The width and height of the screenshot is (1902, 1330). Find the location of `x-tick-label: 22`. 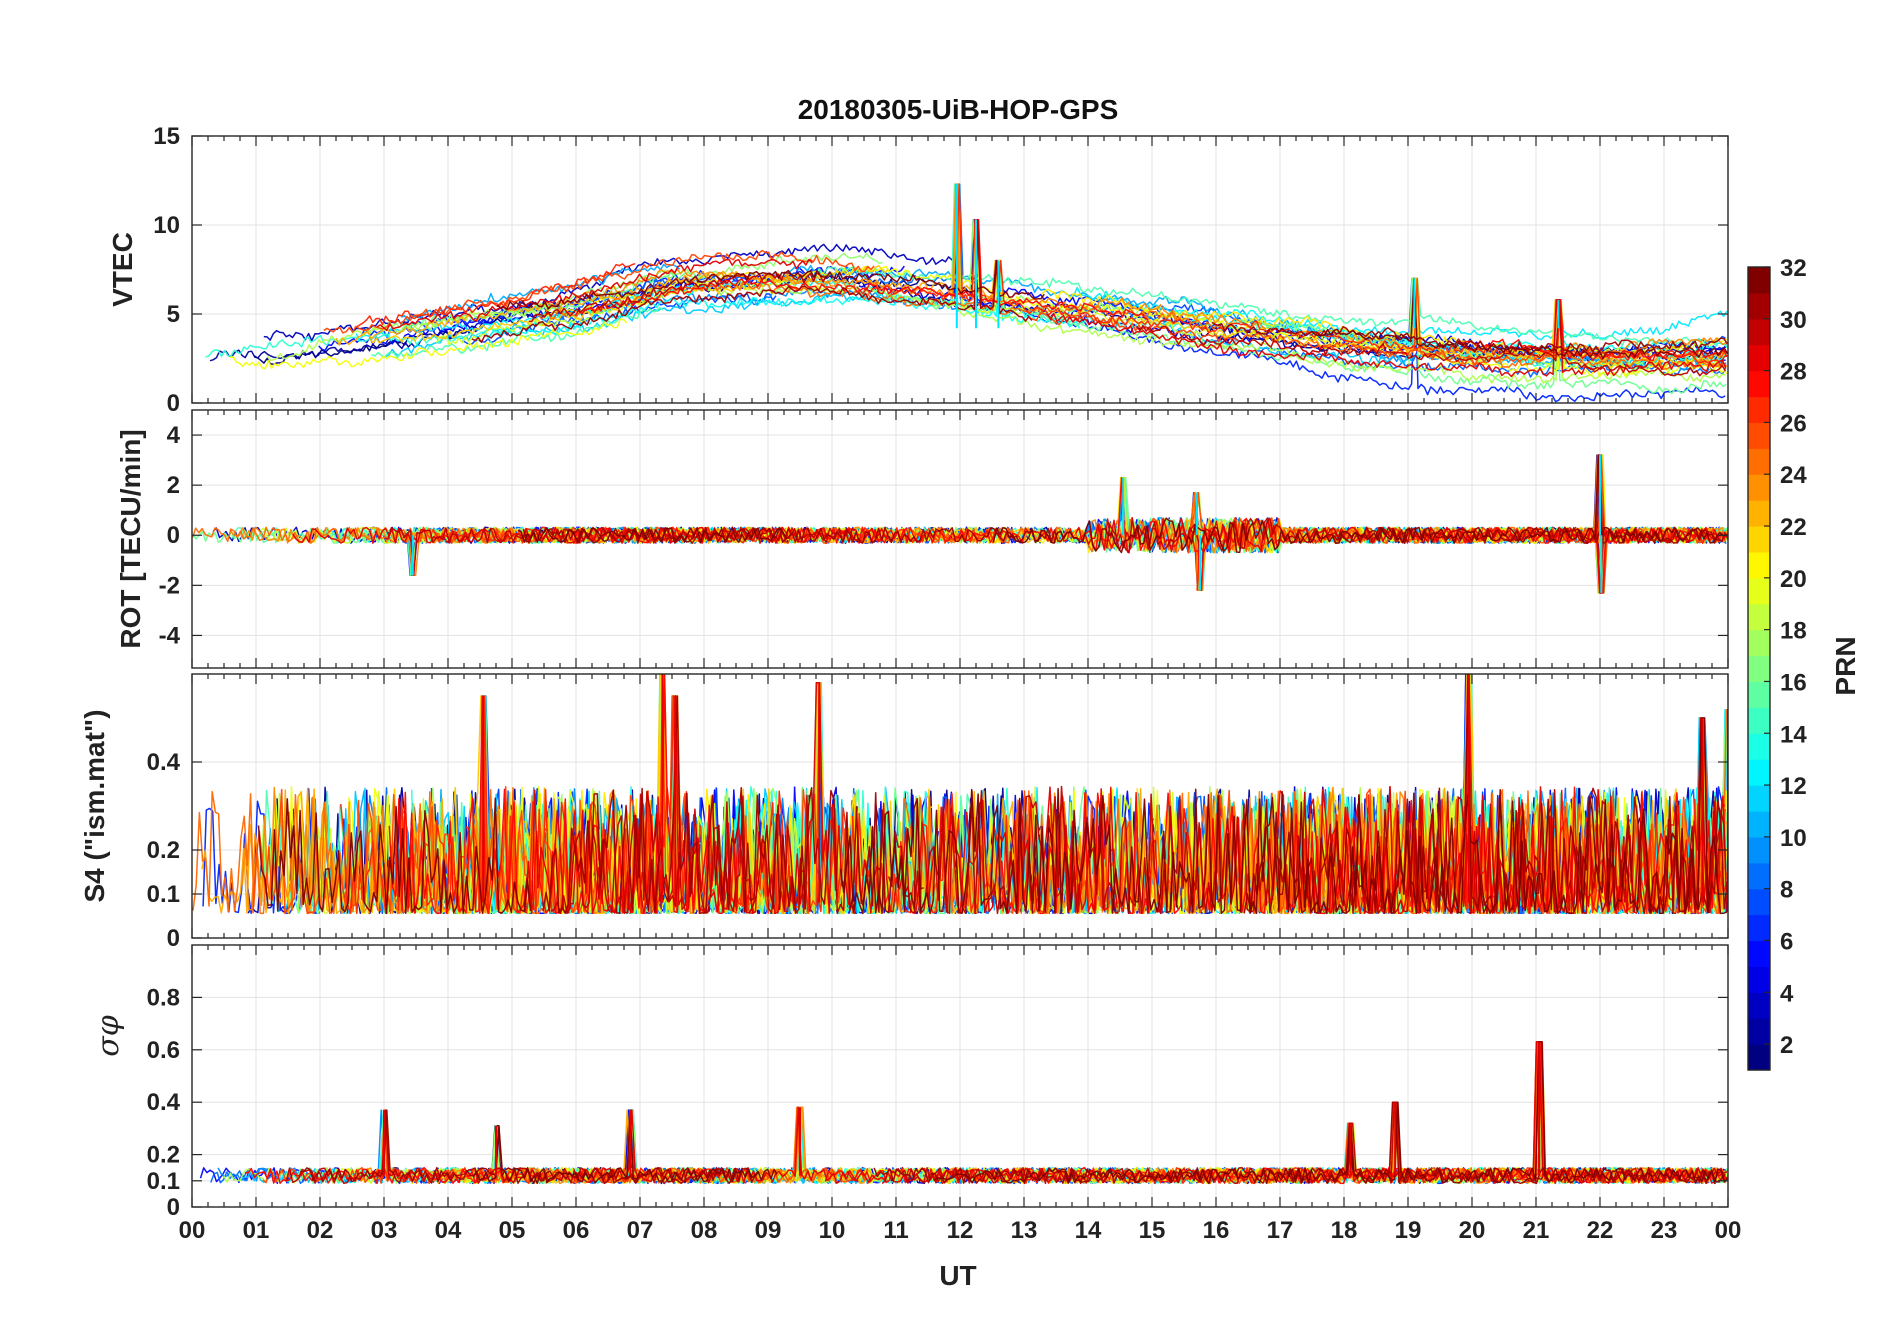

x-tick-label: 22 is located at coordinates (1600, 1230).